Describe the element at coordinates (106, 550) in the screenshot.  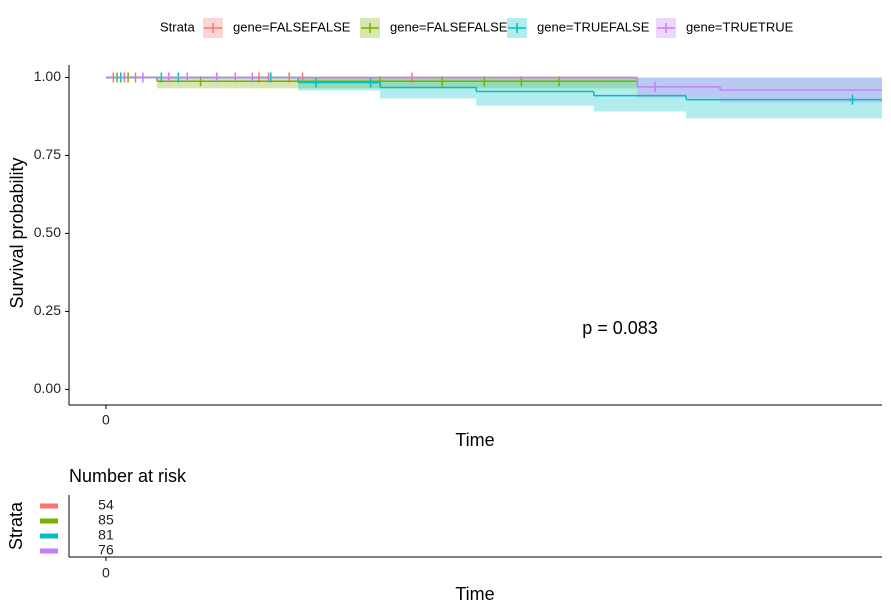
I see `risk-count: 76` at that location.